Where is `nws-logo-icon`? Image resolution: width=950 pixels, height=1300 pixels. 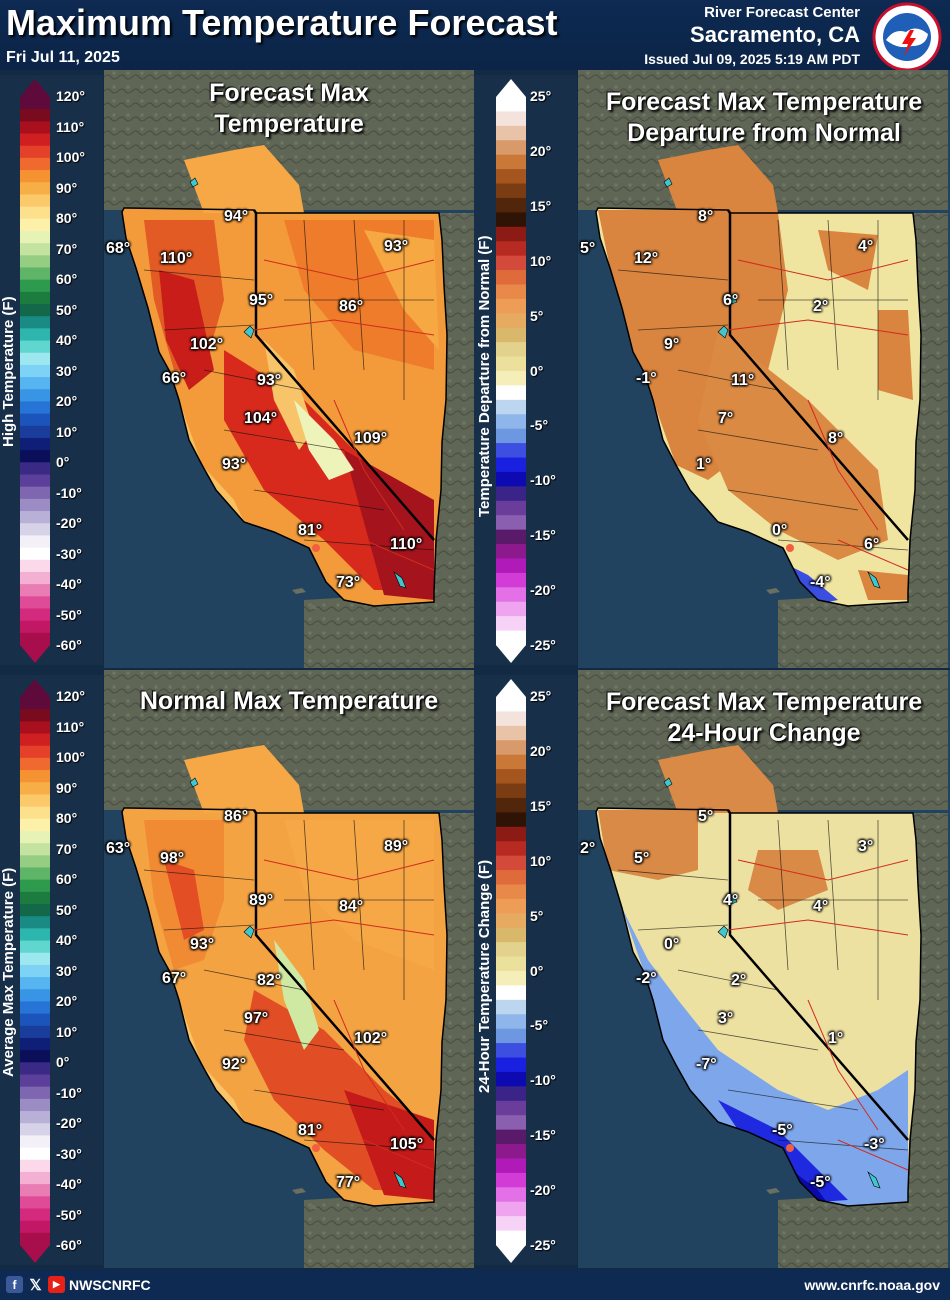
nws-logo-icon is located at coordinates (907, 37).